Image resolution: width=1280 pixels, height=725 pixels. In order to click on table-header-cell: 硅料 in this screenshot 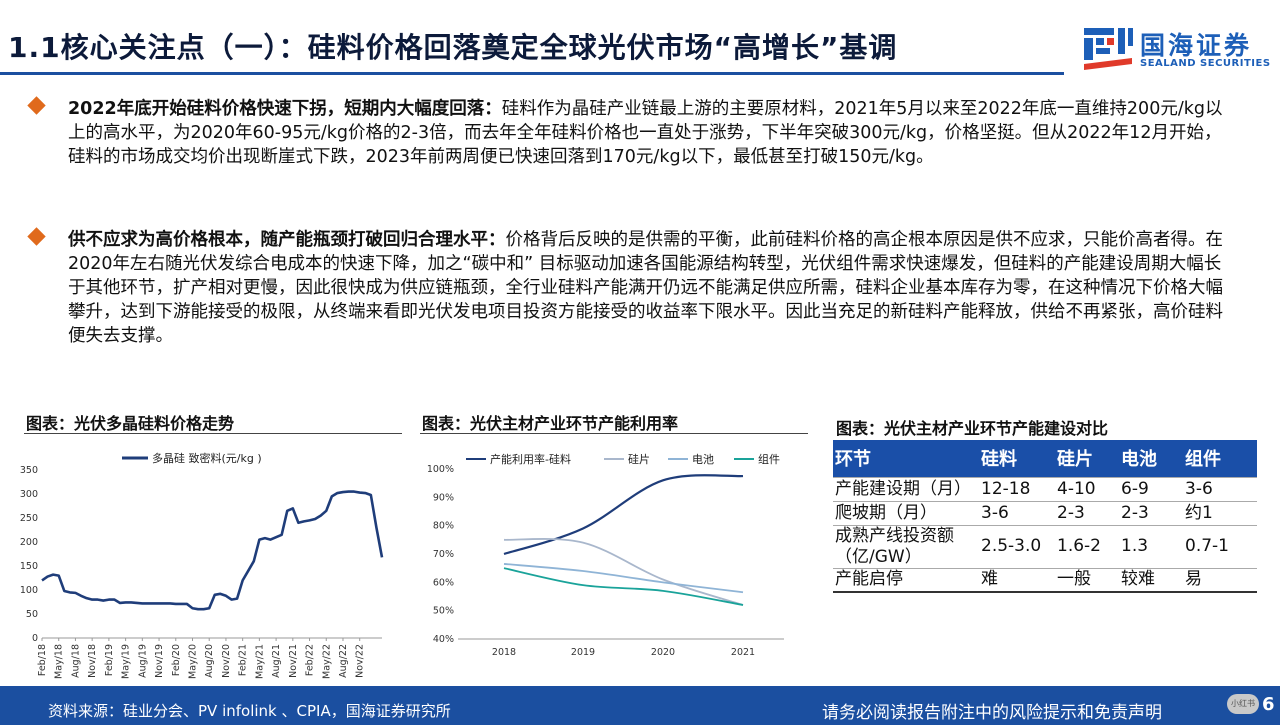, I will do `click(1017, 458)`.